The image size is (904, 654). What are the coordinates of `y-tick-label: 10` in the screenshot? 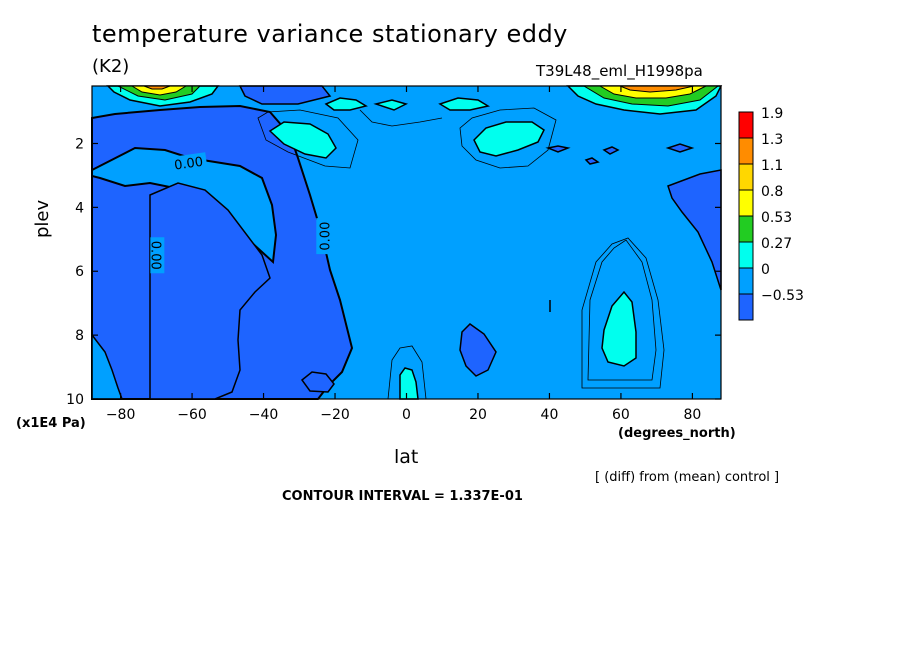 It's located at (75, 400).